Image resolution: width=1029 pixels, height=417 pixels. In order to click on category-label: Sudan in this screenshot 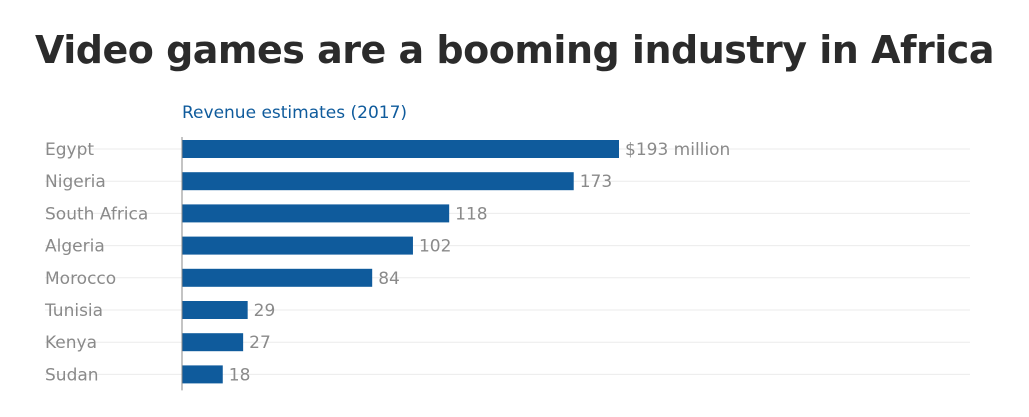, I will do `click(72, 375)`.